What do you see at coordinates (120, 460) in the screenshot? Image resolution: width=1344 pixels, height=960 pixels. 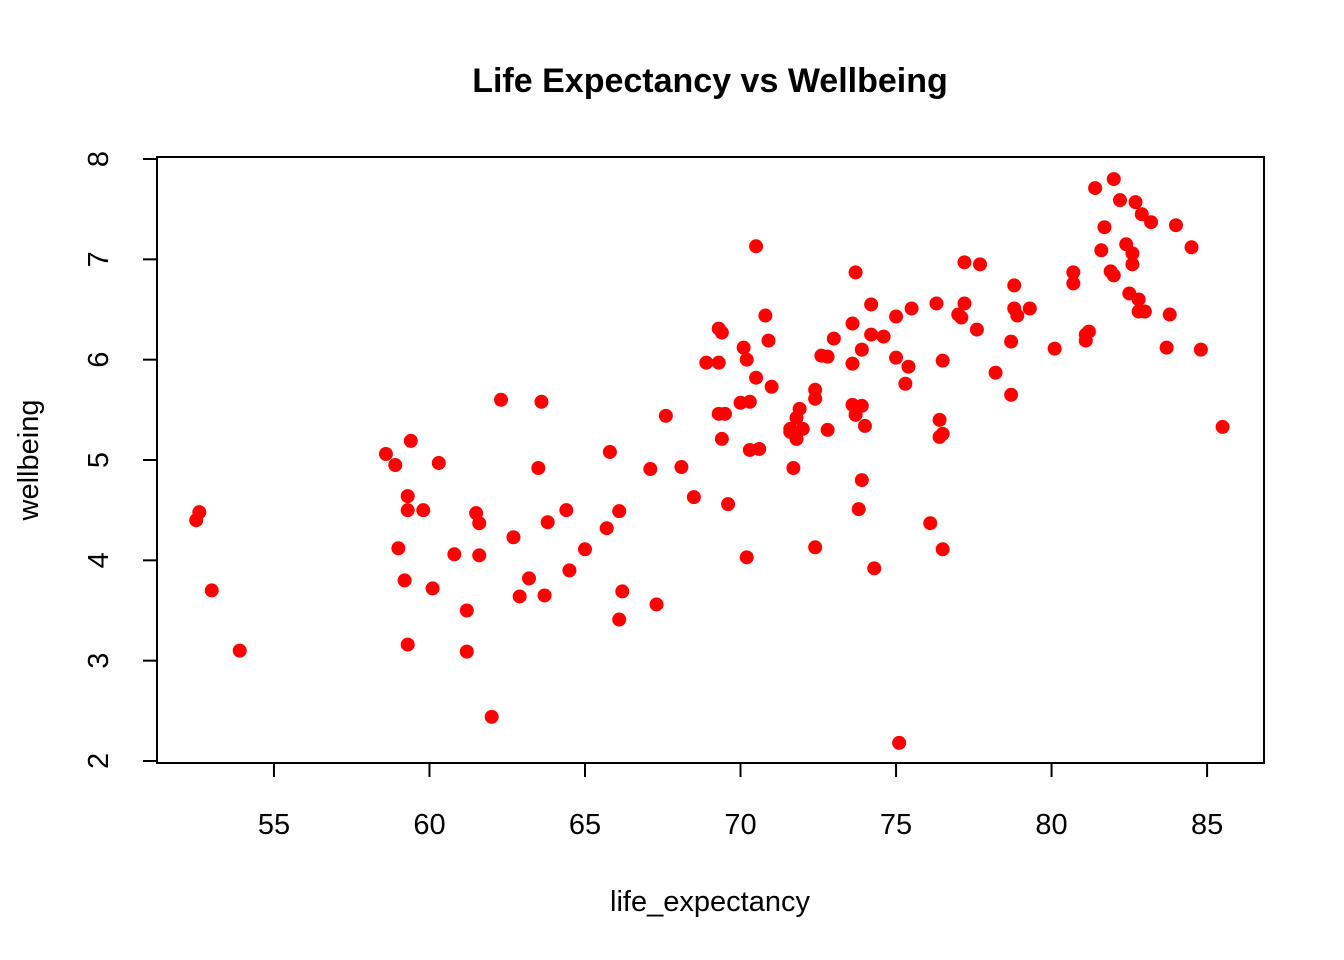 I see `y-axis: 2 3 4 5 6 7 8` at bounding box center [120, 460].